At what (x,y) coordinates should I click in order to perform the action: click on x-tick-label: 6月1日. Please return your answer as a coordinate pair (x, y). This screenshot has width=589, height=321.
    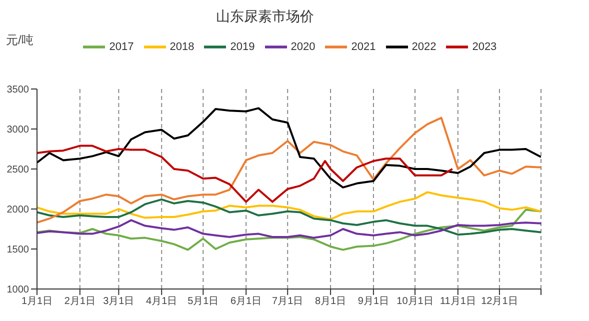
    Looking at the image, I should click on (246, 302).